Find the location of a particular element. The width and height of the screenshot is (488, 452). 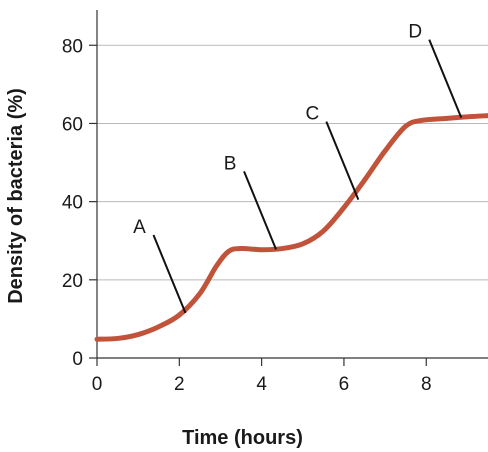

x-tick-label-0: 0 is located at coordinates (97, 384).